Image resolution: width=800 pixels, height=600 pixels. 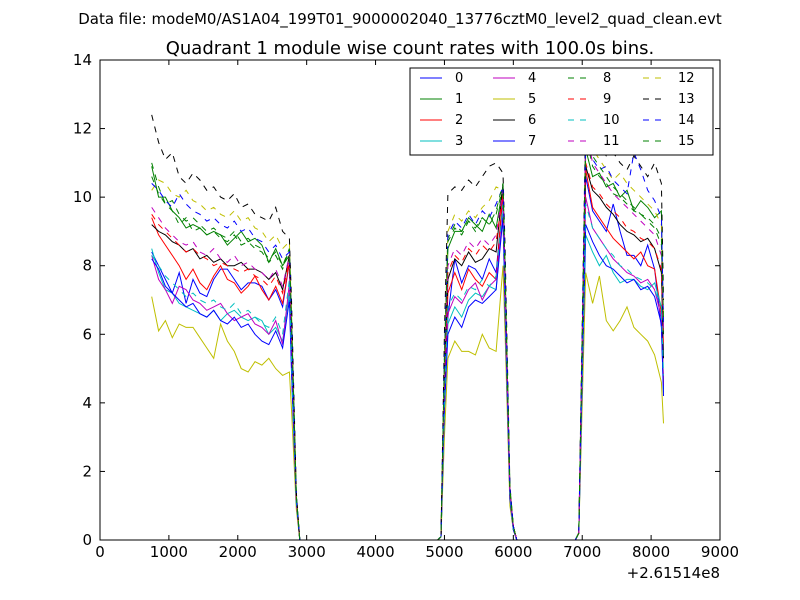 I want to click on x-tick-label: 9000, so click(x=720, y=552).